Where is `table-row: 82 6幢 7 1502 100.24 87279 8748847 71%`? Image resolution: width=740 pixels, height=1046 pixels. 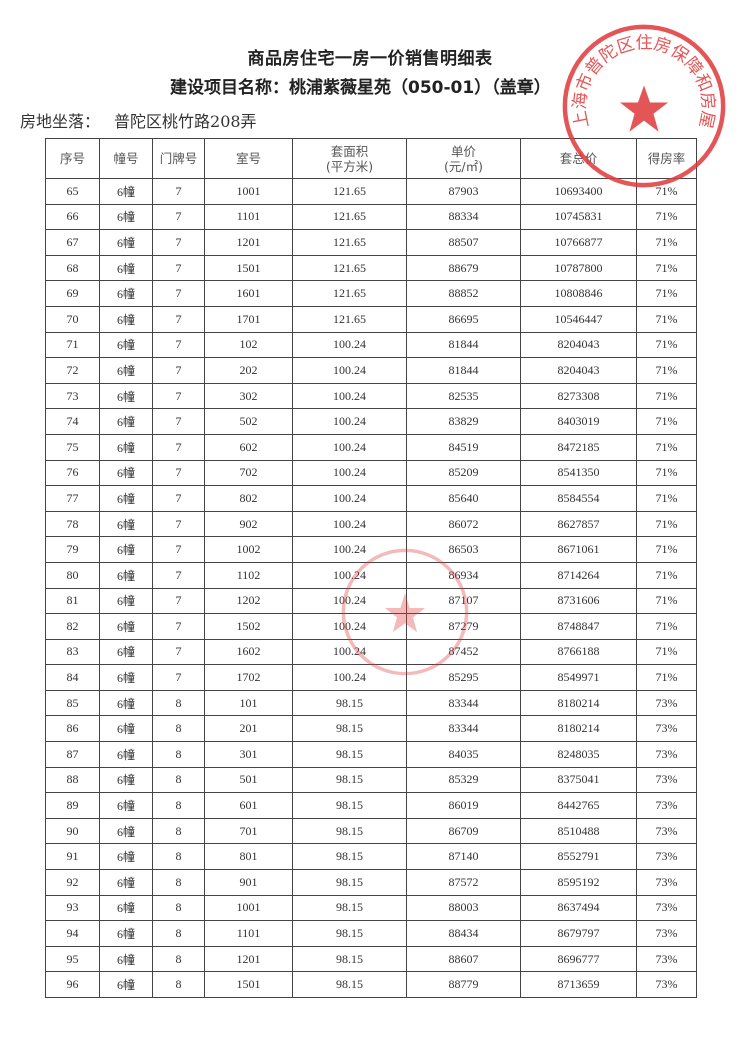 table-row: 82 6幢 7 1502 100.24 87279 8748847 71% is located at coordinates (371, 626).